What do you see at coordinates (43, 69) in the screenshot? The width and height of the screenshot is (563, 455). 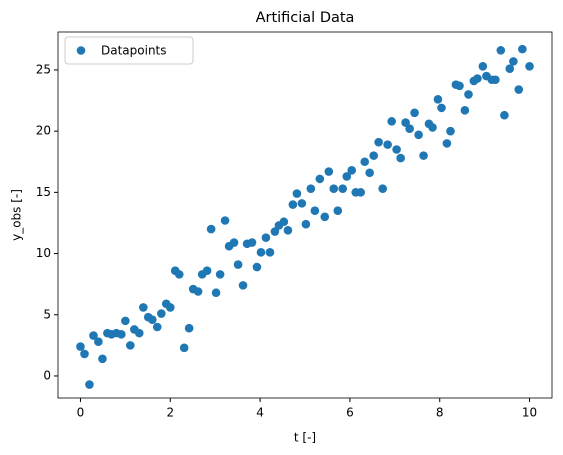 I see `y-tick-label: 25` at bounding box center [43, 69].